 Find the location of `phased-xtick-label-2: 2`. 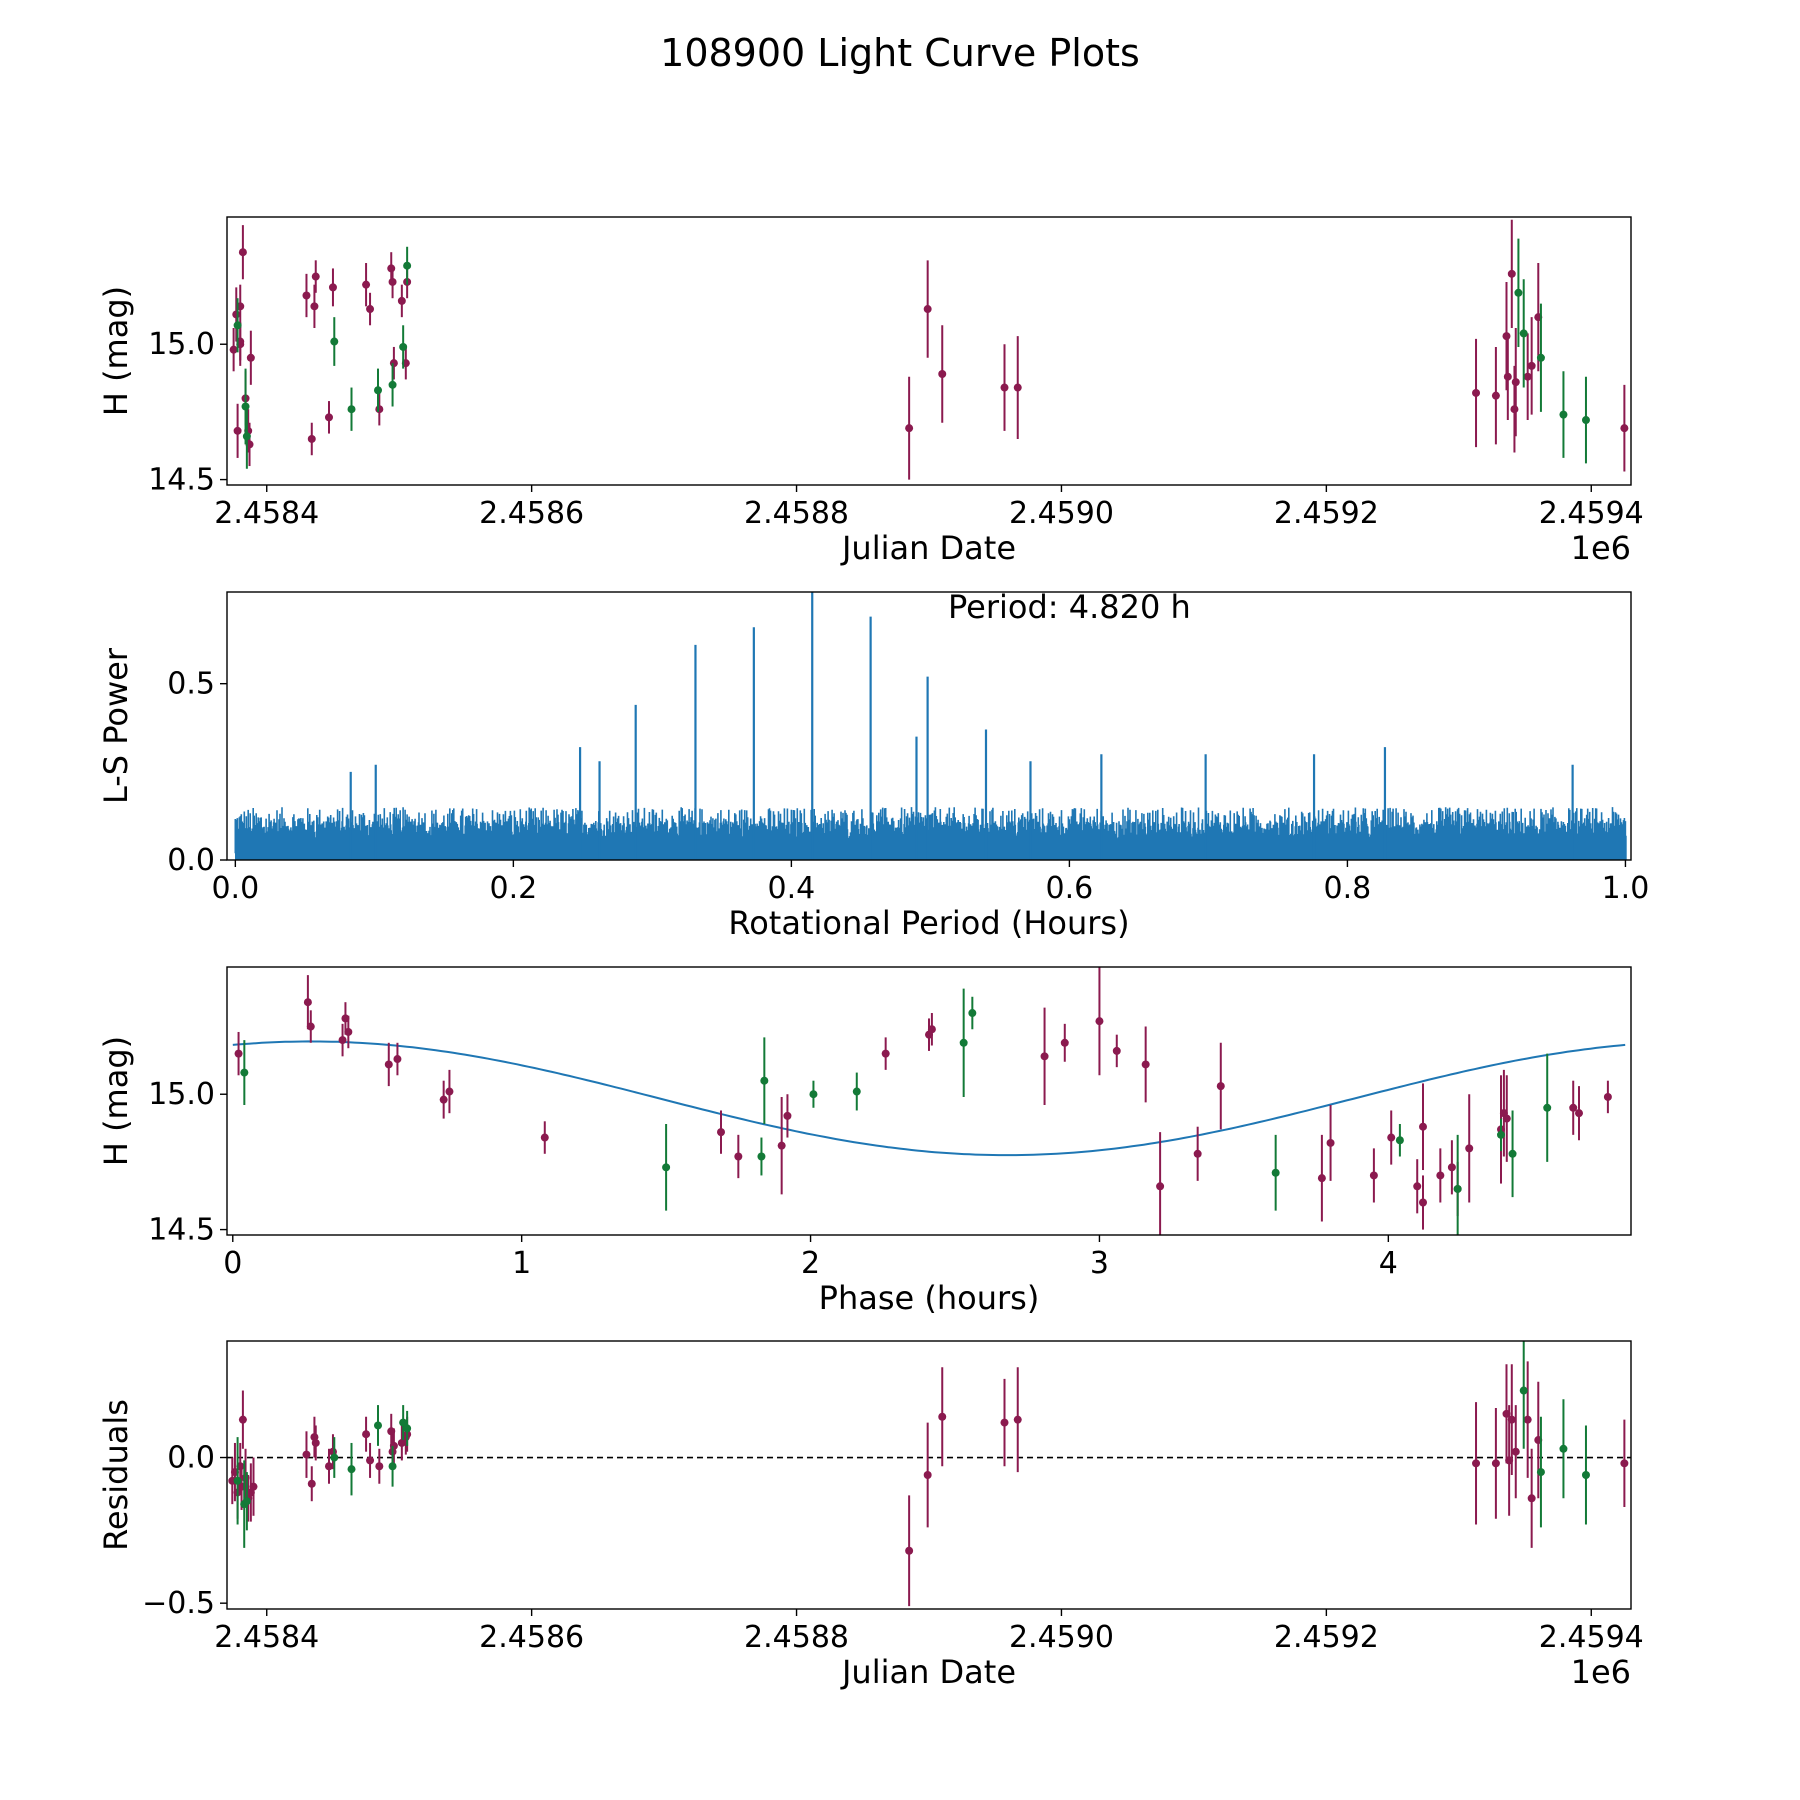

phased-xtick-label-2: 2 is located at coordinates (810, 1263).